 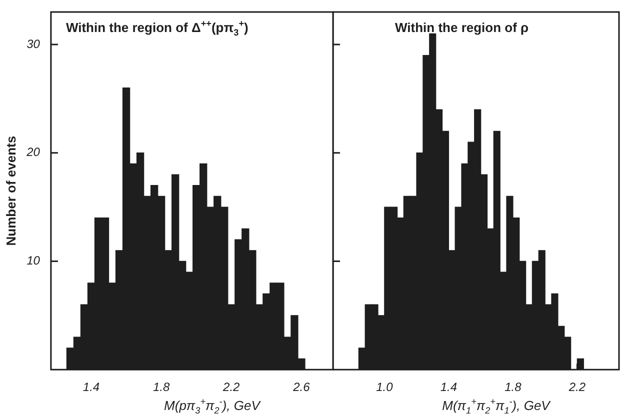 What do you see at coordinates (212, 406) in the screenshot?
I see `x-axis-title: M(pπ$_{3}$$^{+}$π$_{2}$$^{-}$), GeV` at bounding box center [212, 406].